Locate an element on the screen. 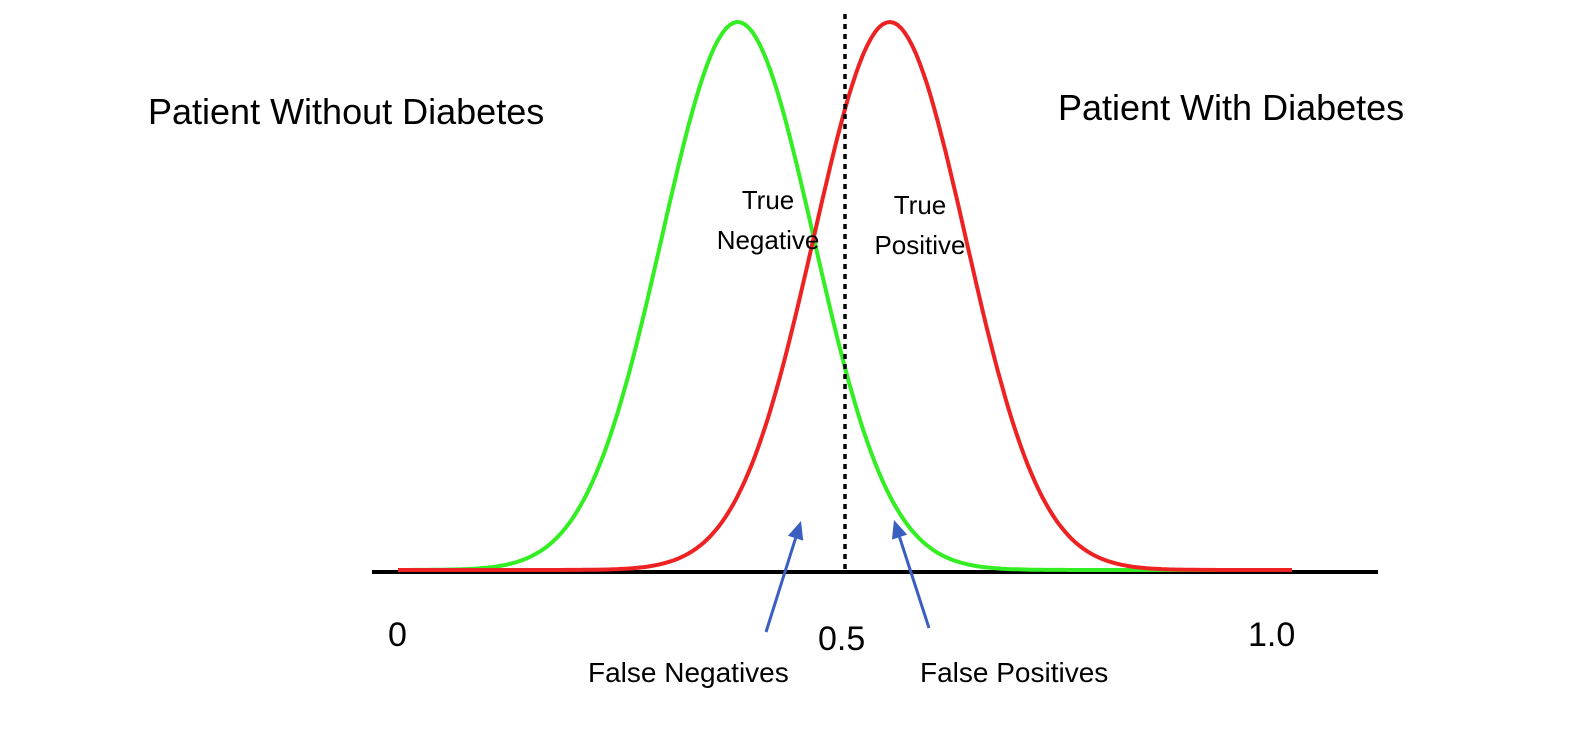  tick-label-0: 0 is located at coordinates (397, 635).